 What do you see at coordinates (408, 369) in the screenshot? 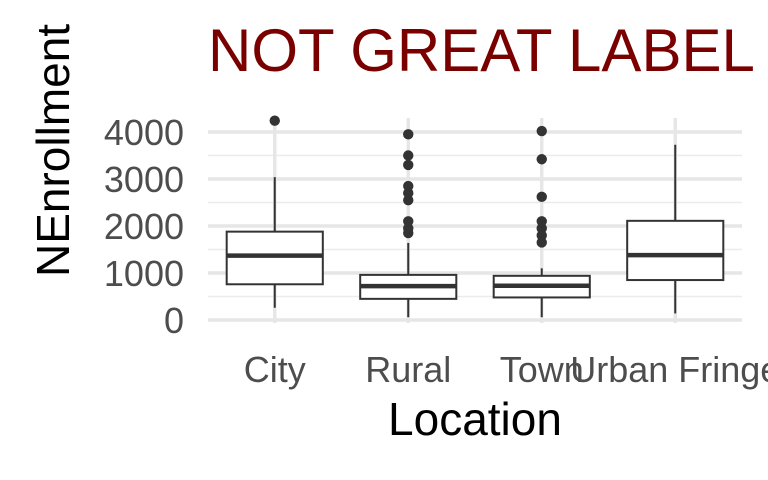
I see `x-tick-label: Rural` at bounding box center [408, 369].